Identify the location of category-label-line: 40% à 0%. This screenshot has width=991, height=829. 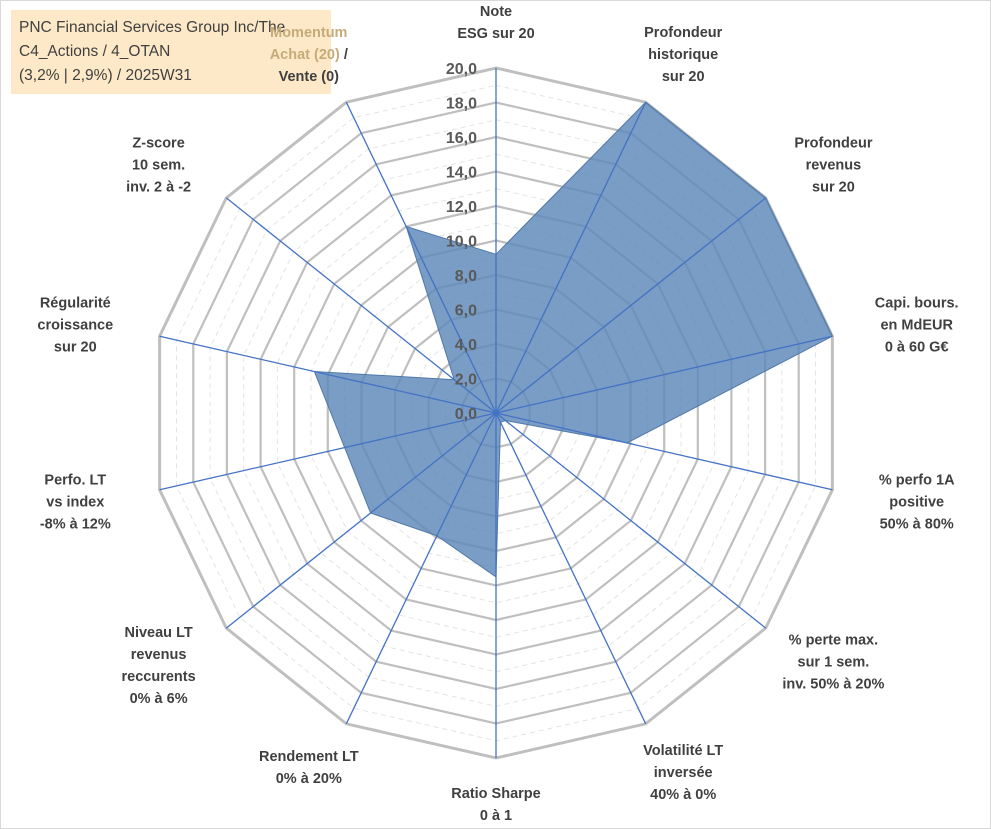
(683, 795).